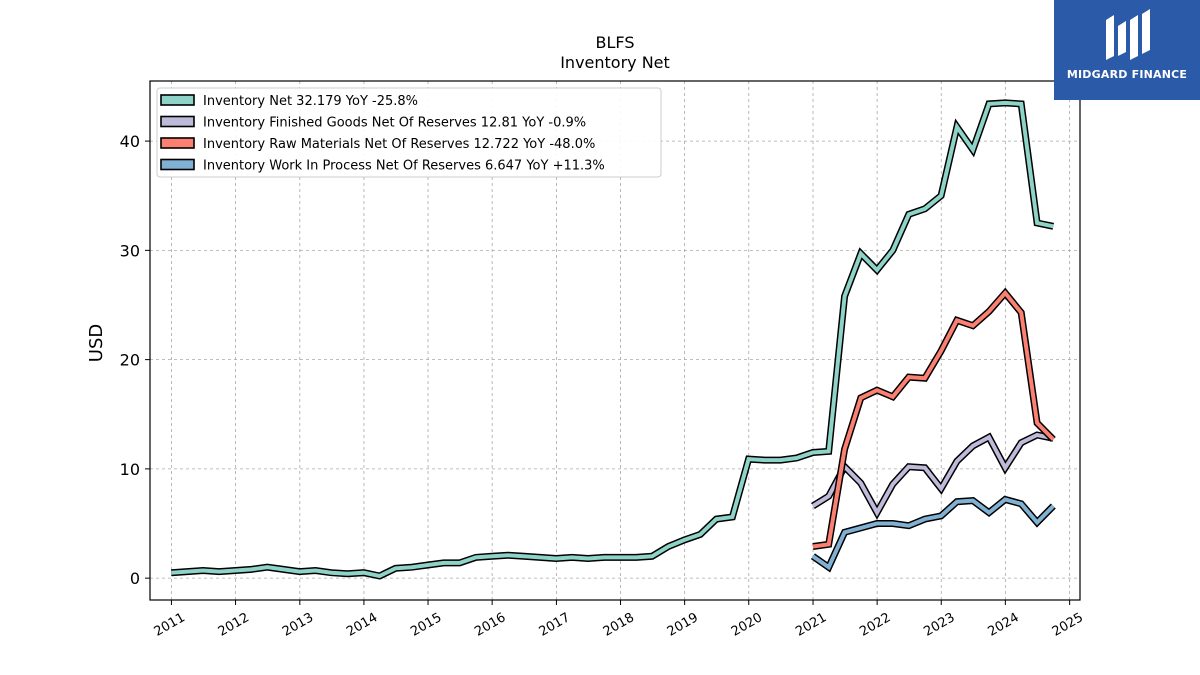  What do you see at coordinates (1004, 625) in the screenshot?
I see `x-tick-label: 2024` at bounding box center [1004, 625].